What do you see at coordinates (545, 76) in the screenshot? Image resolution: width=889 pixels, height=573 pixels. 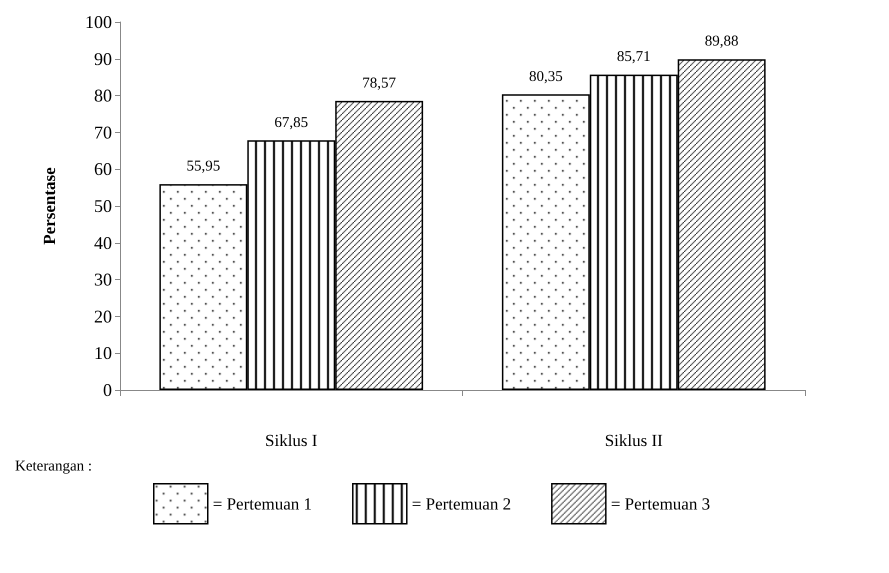 I see `data-label: 80,35` at bounding box center [545, 76].